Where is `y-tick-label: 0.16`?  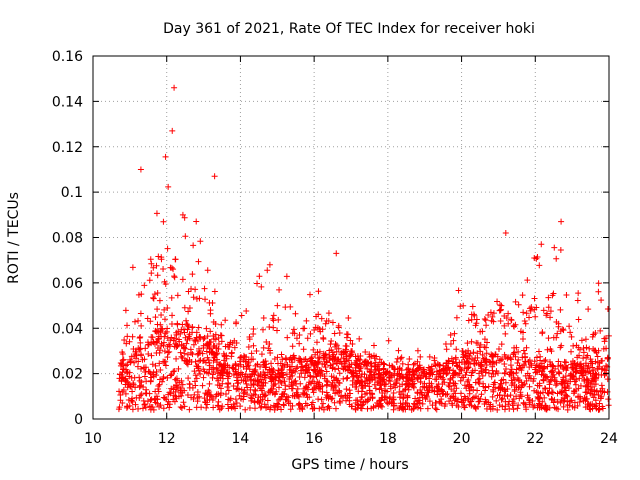 y-tick-label: 0.16 is located at coordinates (67, 57).